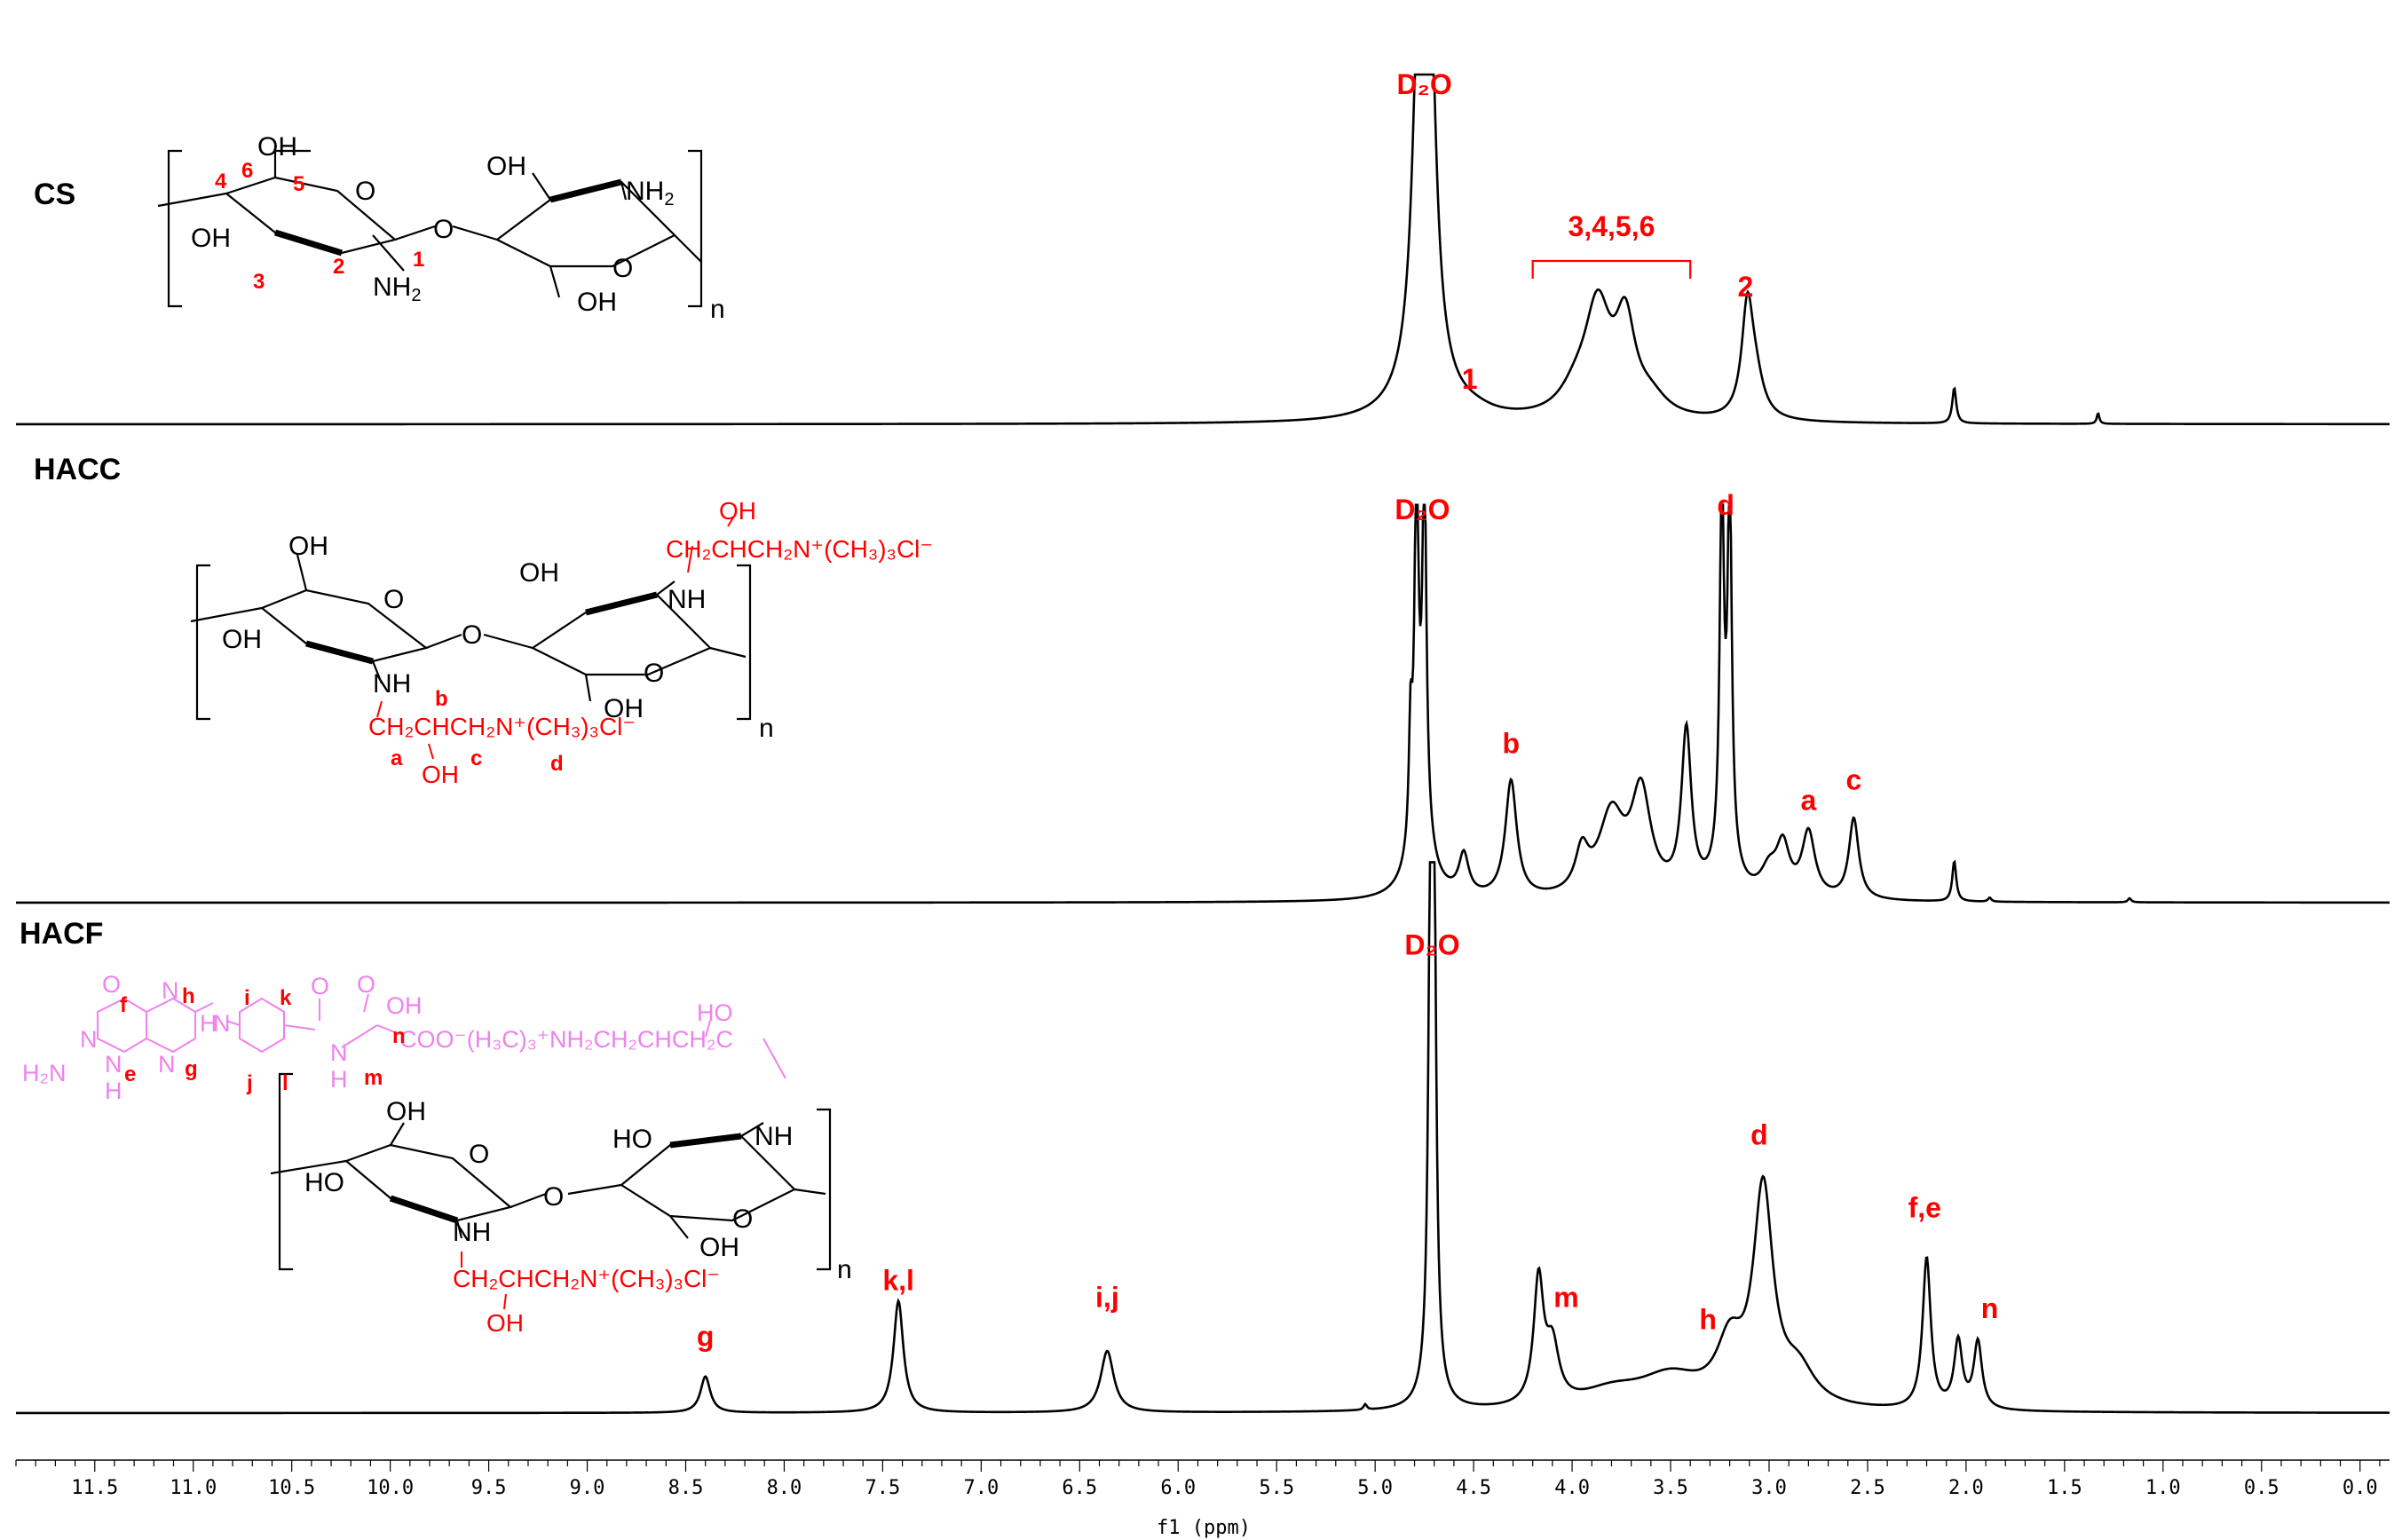 This screenshot has width=2402, height=1540. What do you see at coordinates (621, 603) in the screenshot?
I see `hacc-ring2-bold` at bounding box center [621, 603].